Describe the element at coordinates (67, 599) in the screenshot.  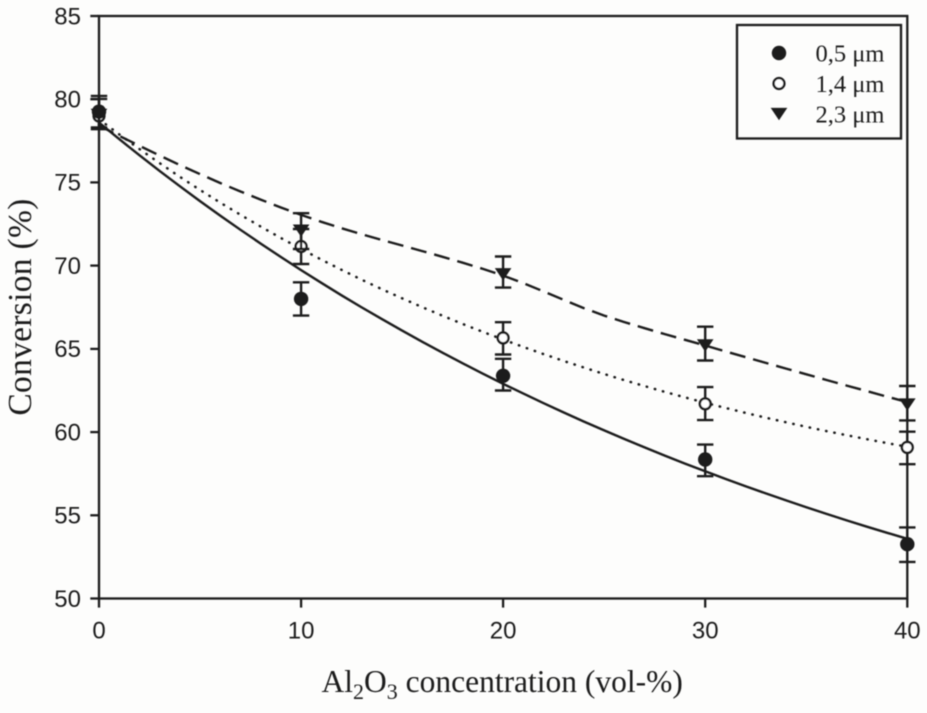
I see `svg-text: 50` at that location.